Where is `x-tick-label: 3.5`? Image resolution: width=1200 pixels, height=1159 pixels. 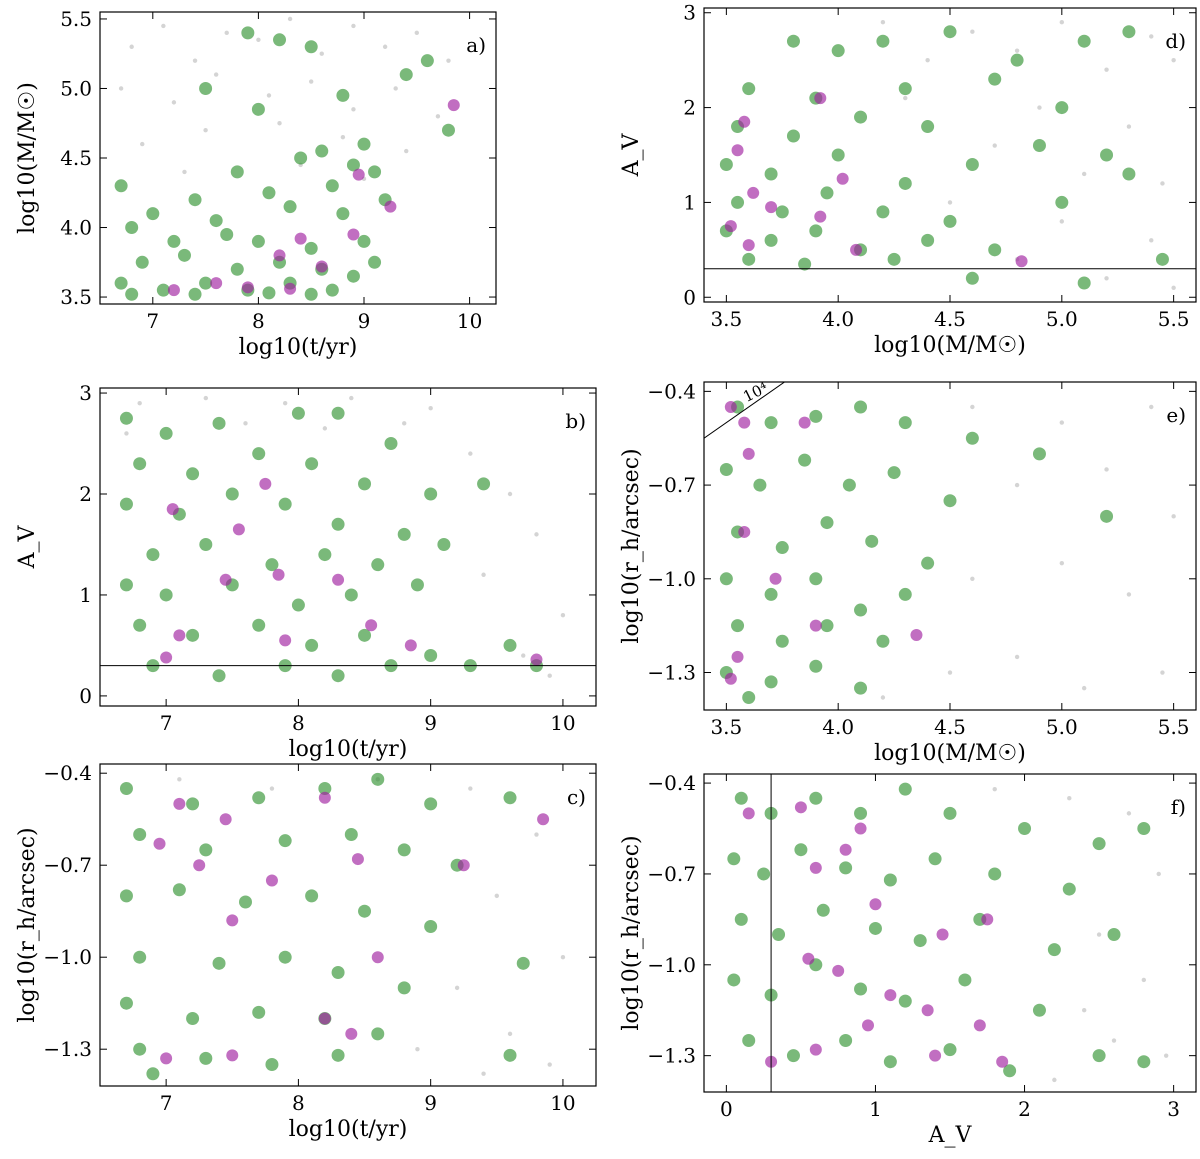
x-tick-label: 3.5 is located at coordinates (726, 319).